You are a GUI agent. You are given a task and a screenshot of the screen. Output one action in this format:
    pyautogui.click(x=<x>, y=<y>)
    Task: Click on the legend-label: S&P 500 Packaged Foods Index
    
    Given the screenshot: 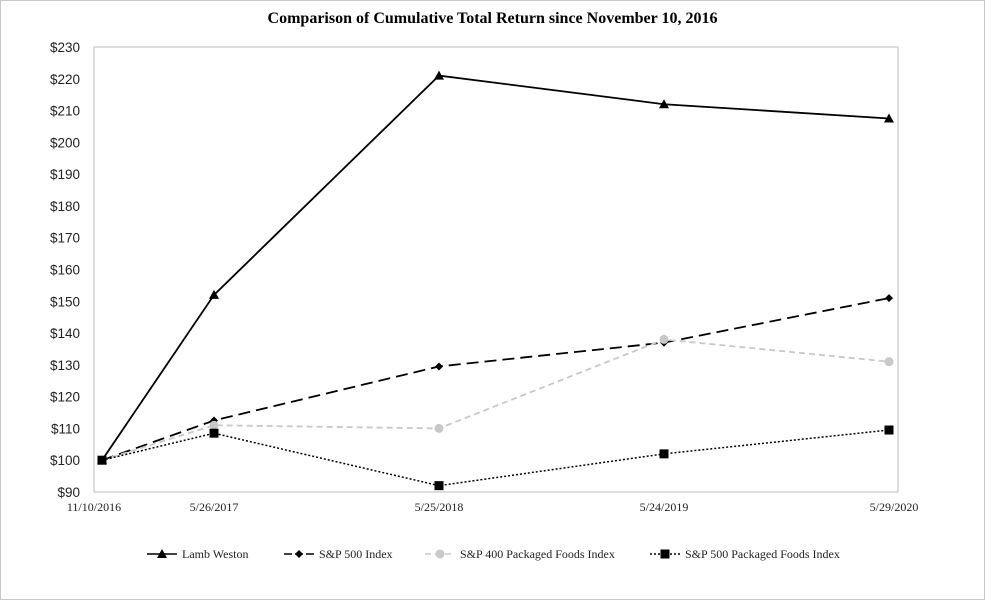 What is the action you would take?
    pyautogui.click(x=762, y=554)
    